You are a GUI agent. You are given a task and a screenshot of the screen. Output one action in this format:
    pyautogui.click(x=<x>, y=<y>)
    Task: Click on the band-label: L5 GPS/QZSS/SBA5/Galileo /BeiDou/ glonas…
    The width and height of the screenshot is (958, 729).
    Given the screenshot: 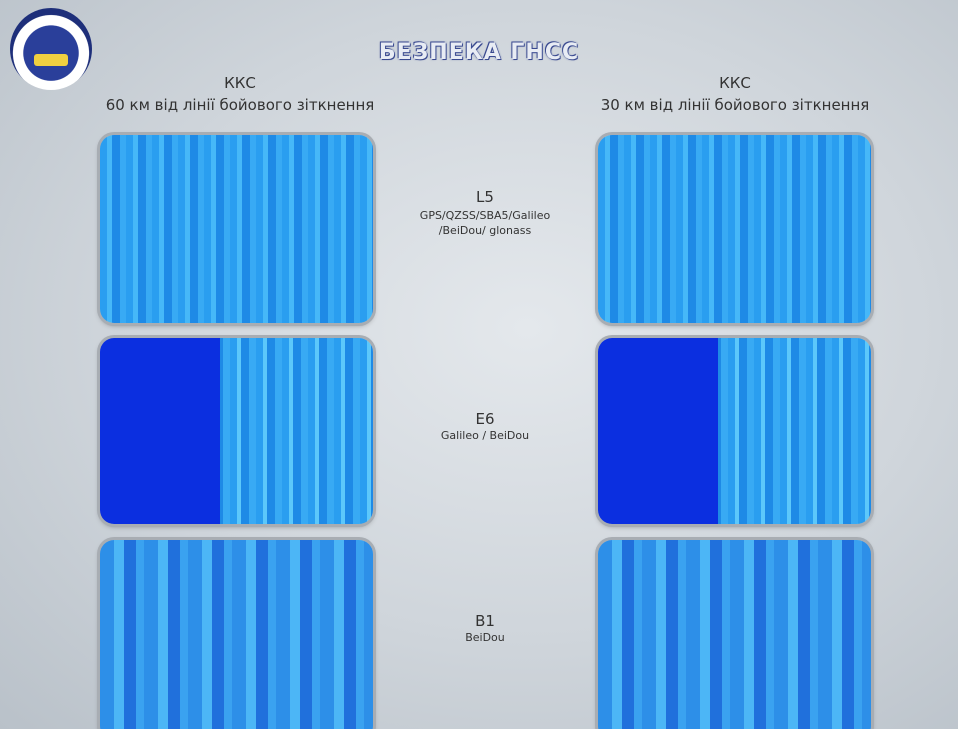 What is the action you would take?
    pyautogui.click(x=485, y=213)
    